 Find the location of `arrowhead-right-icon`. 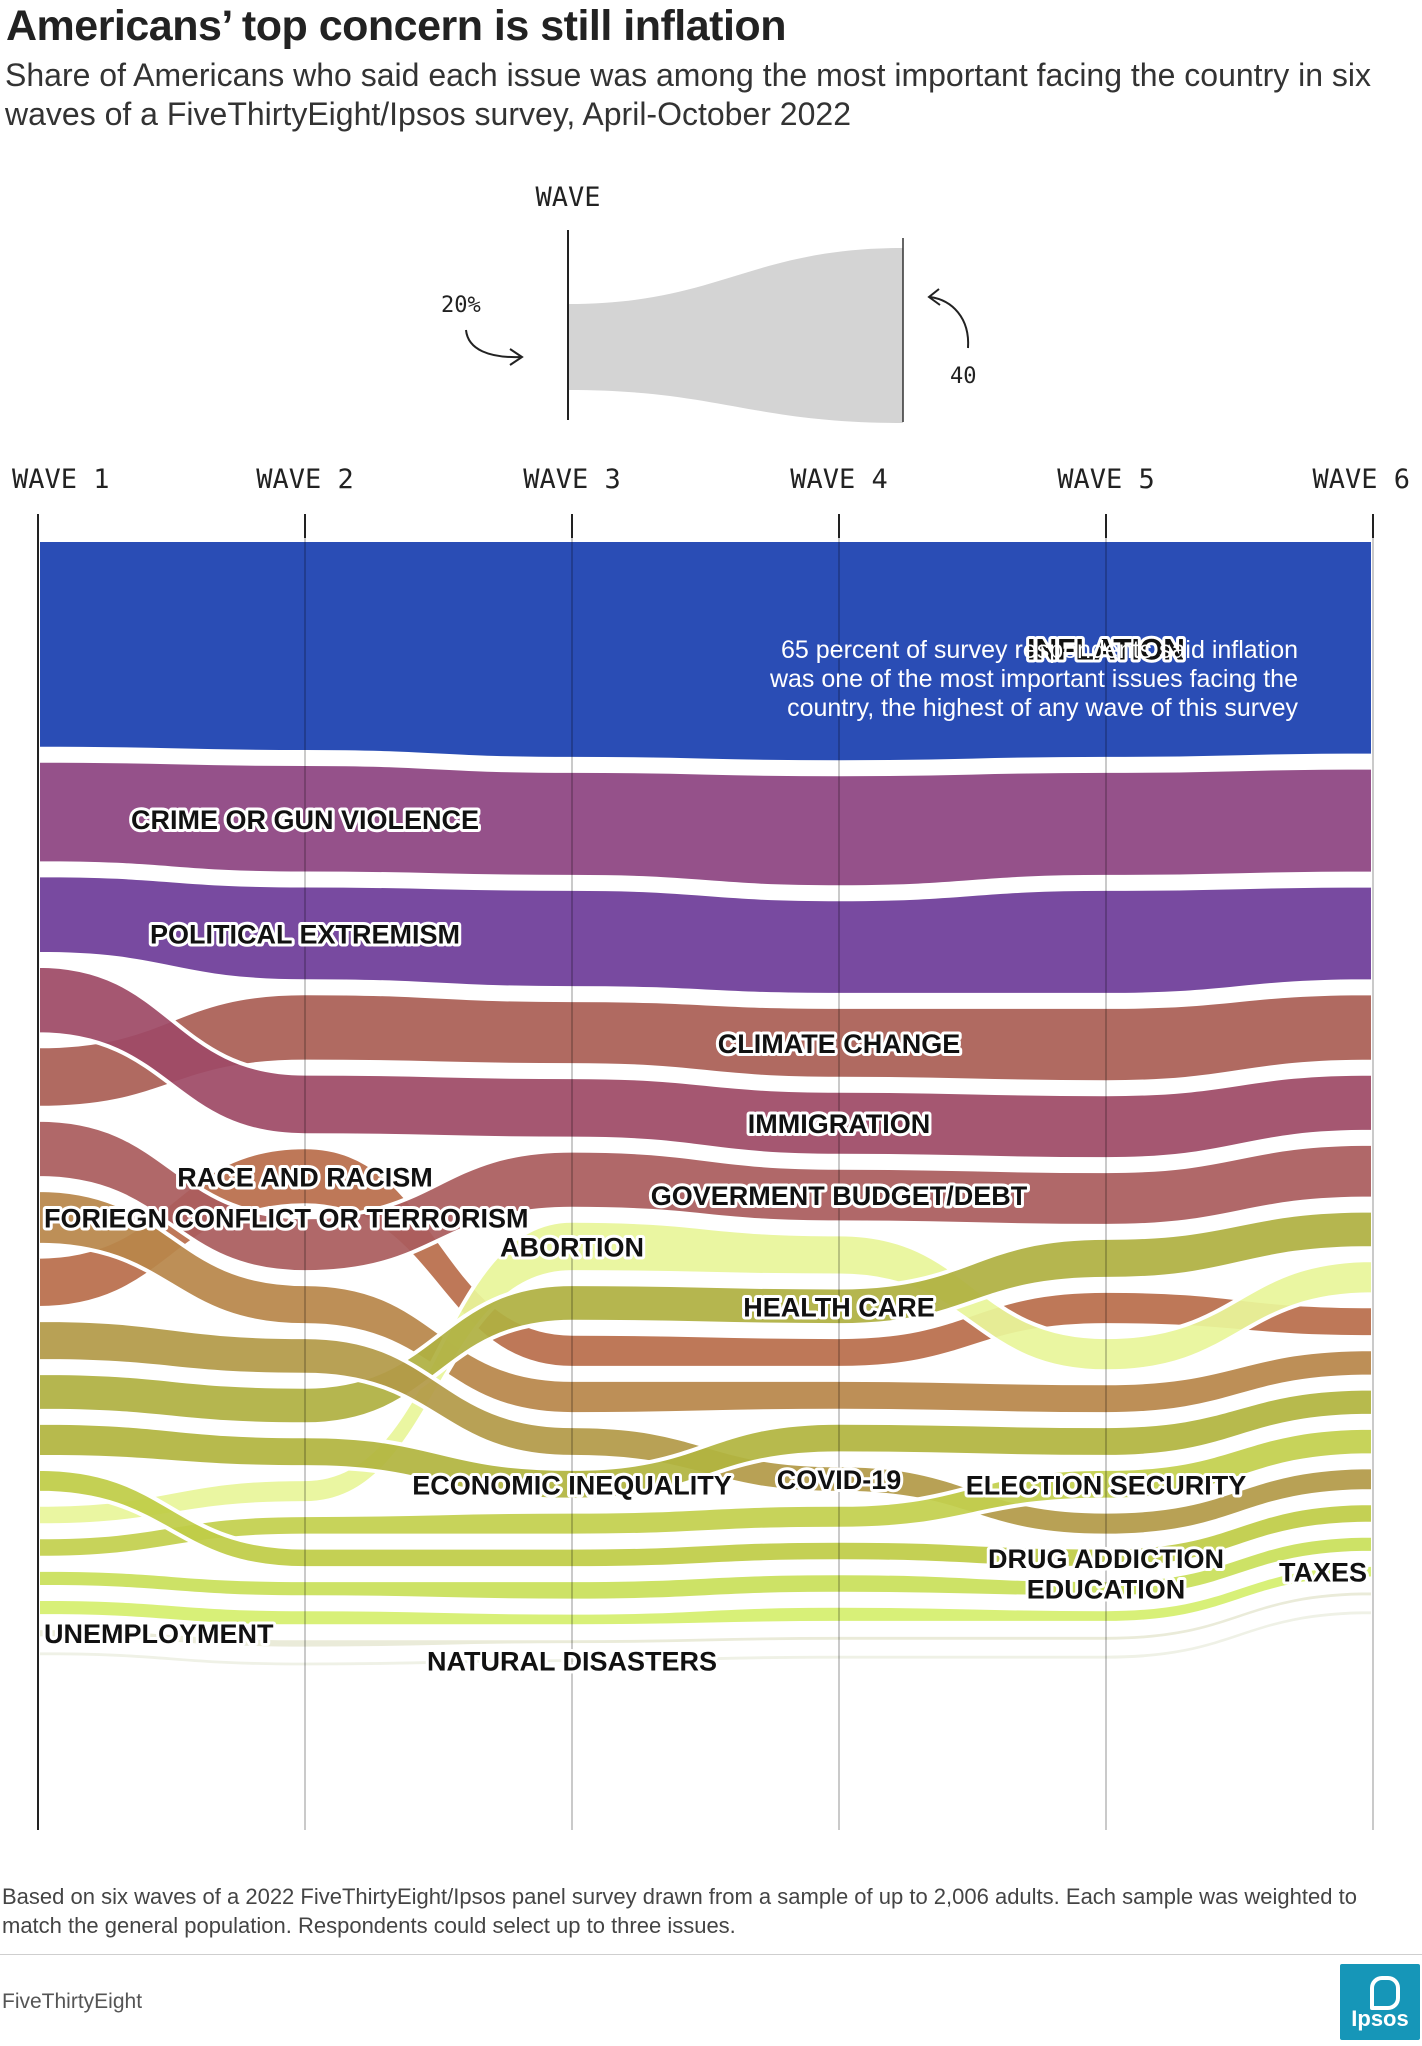

arrowhead-right-icon is located at coordinates (934, 297).